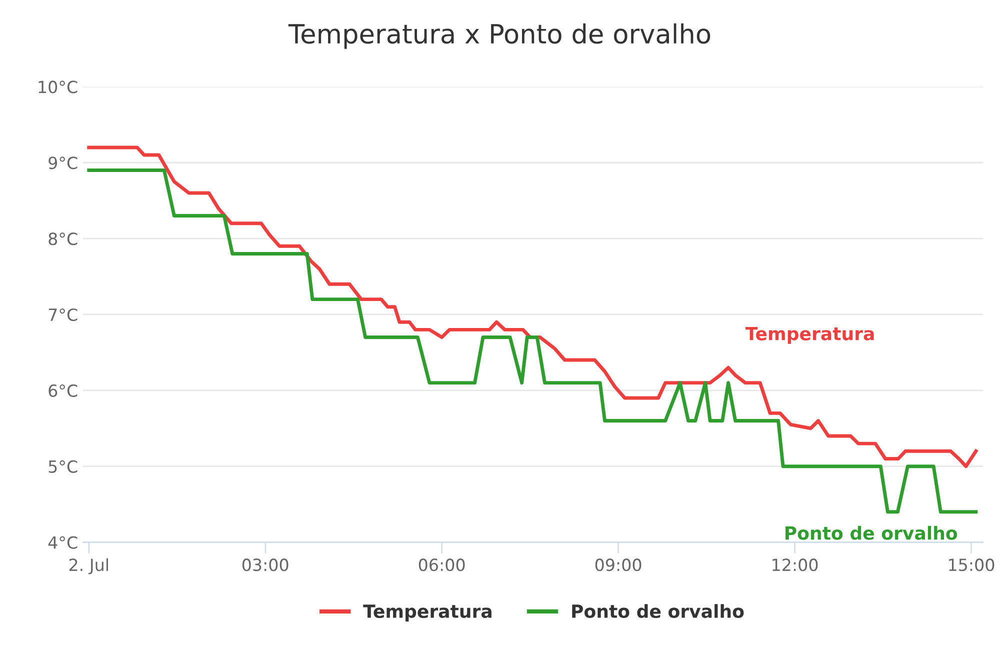  Describe the element at coordinates (88, 566) in the screenshot. I see `x-tick-label: 2. Jul` at that location.